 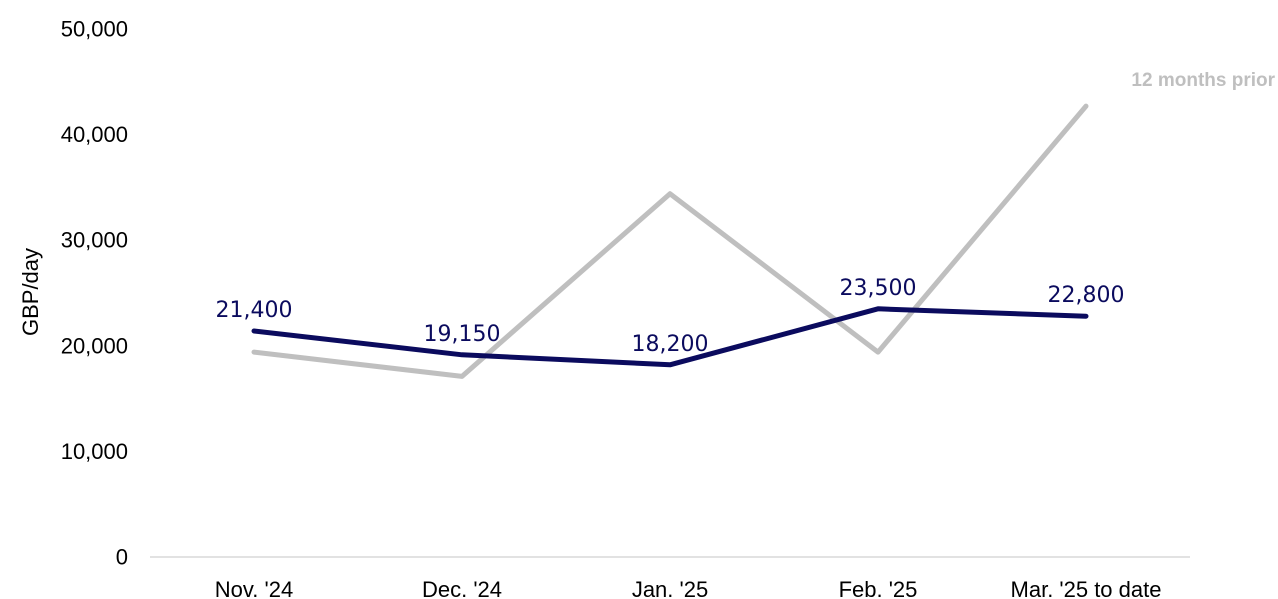 What do you see at coordinates (670, 344) in the screenshot?
I see `data-label: 18,200` at bounding box center [670, 344].